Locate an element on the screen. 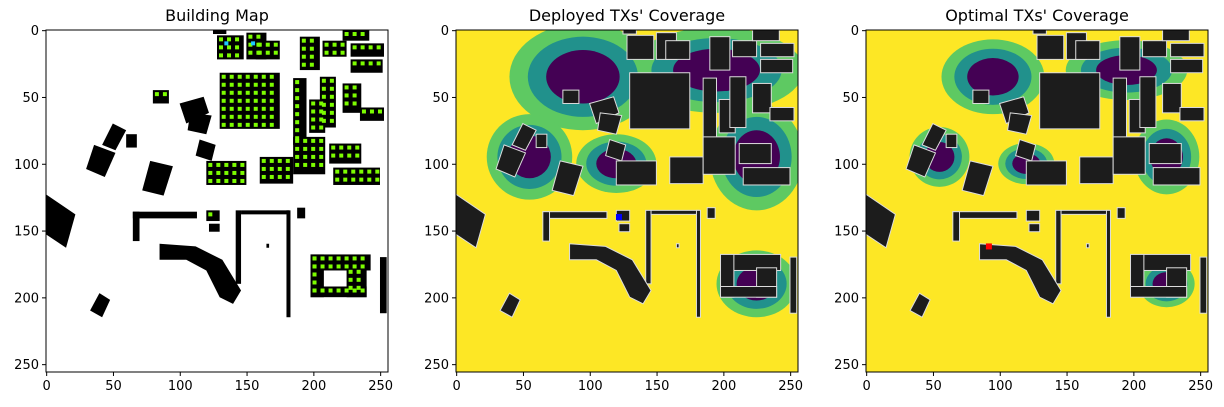 The image size is (1224, 407). y-tick-label: 200 is located at coordinates (846, 298).